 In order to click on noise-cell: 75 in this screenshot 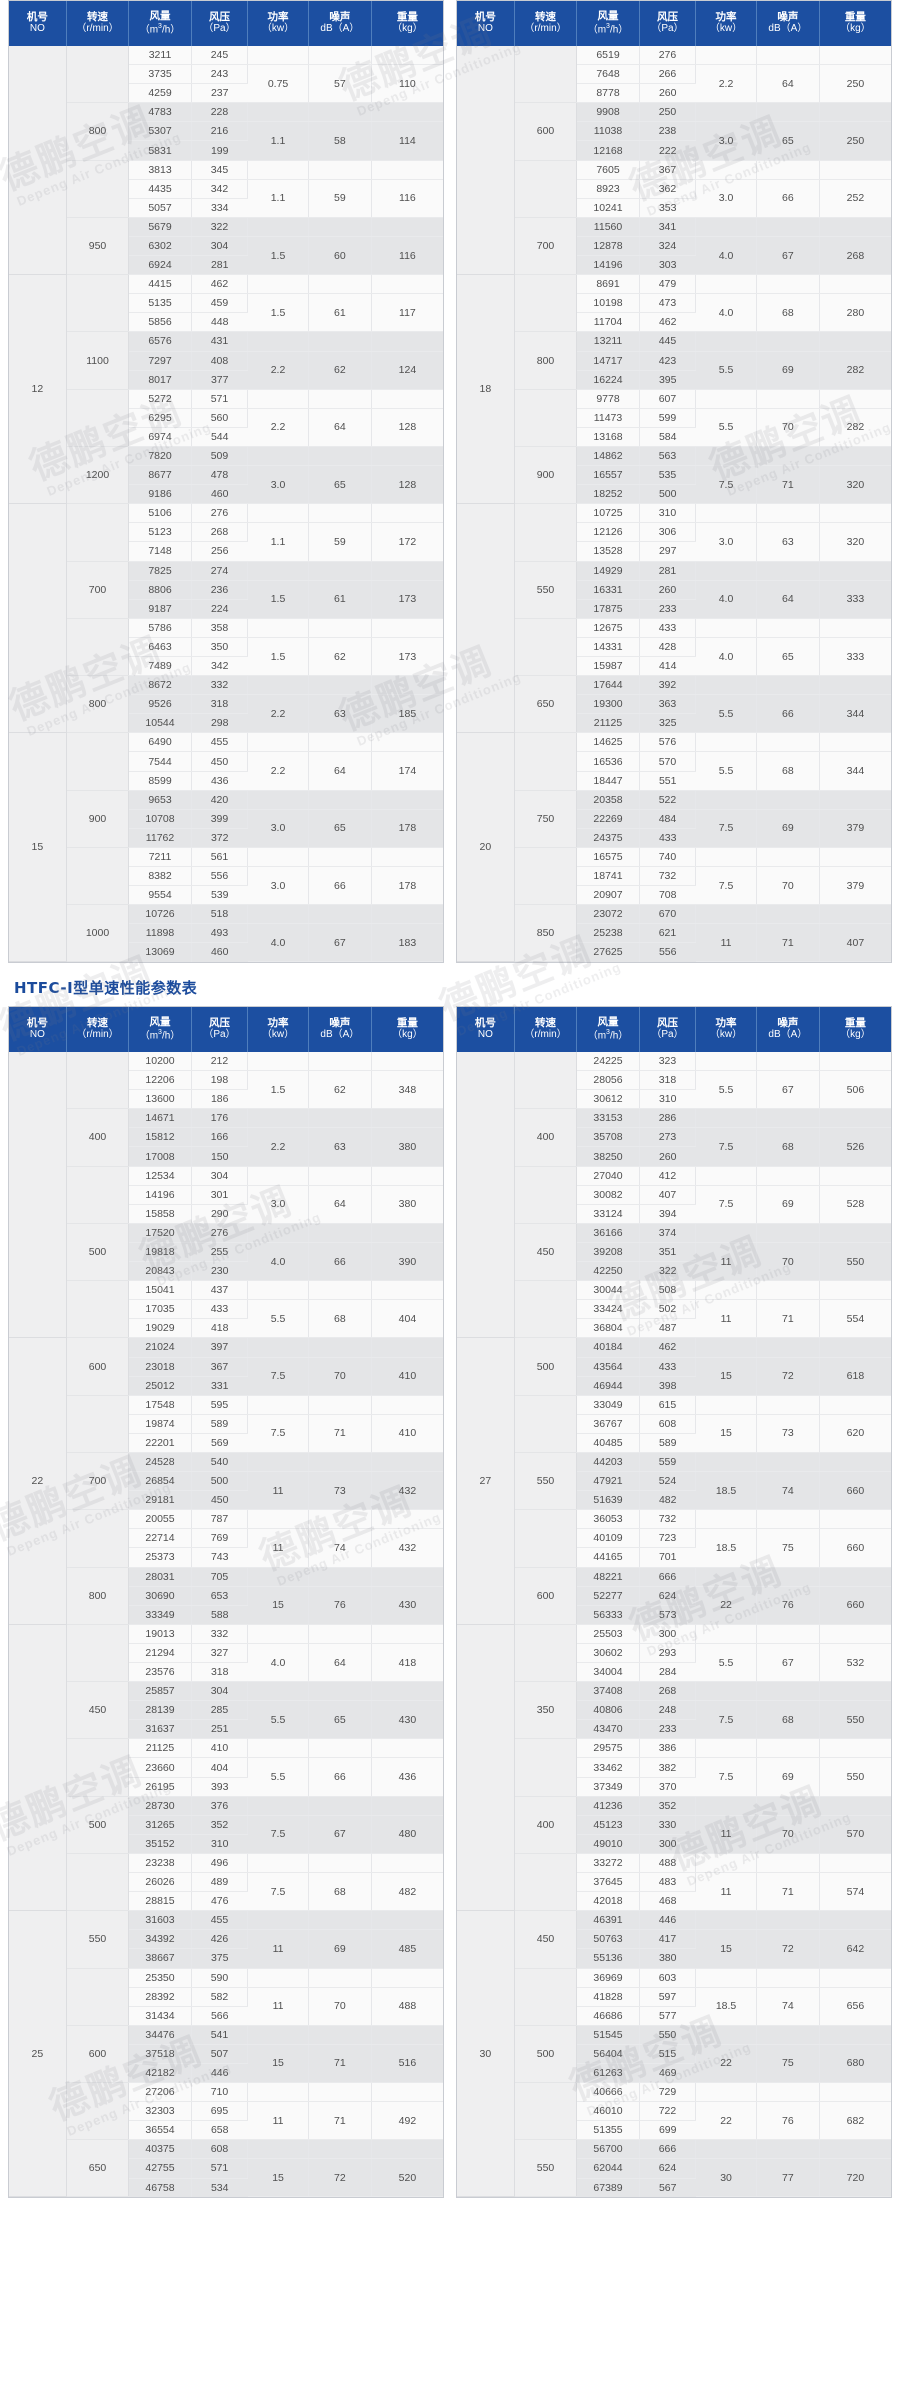, I will do `click(788, 1548)`.